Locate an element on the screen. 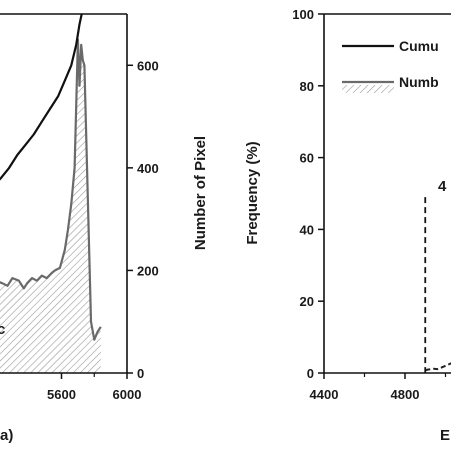  right-y-tick-label: 20 is located at coordinates (307, 301).